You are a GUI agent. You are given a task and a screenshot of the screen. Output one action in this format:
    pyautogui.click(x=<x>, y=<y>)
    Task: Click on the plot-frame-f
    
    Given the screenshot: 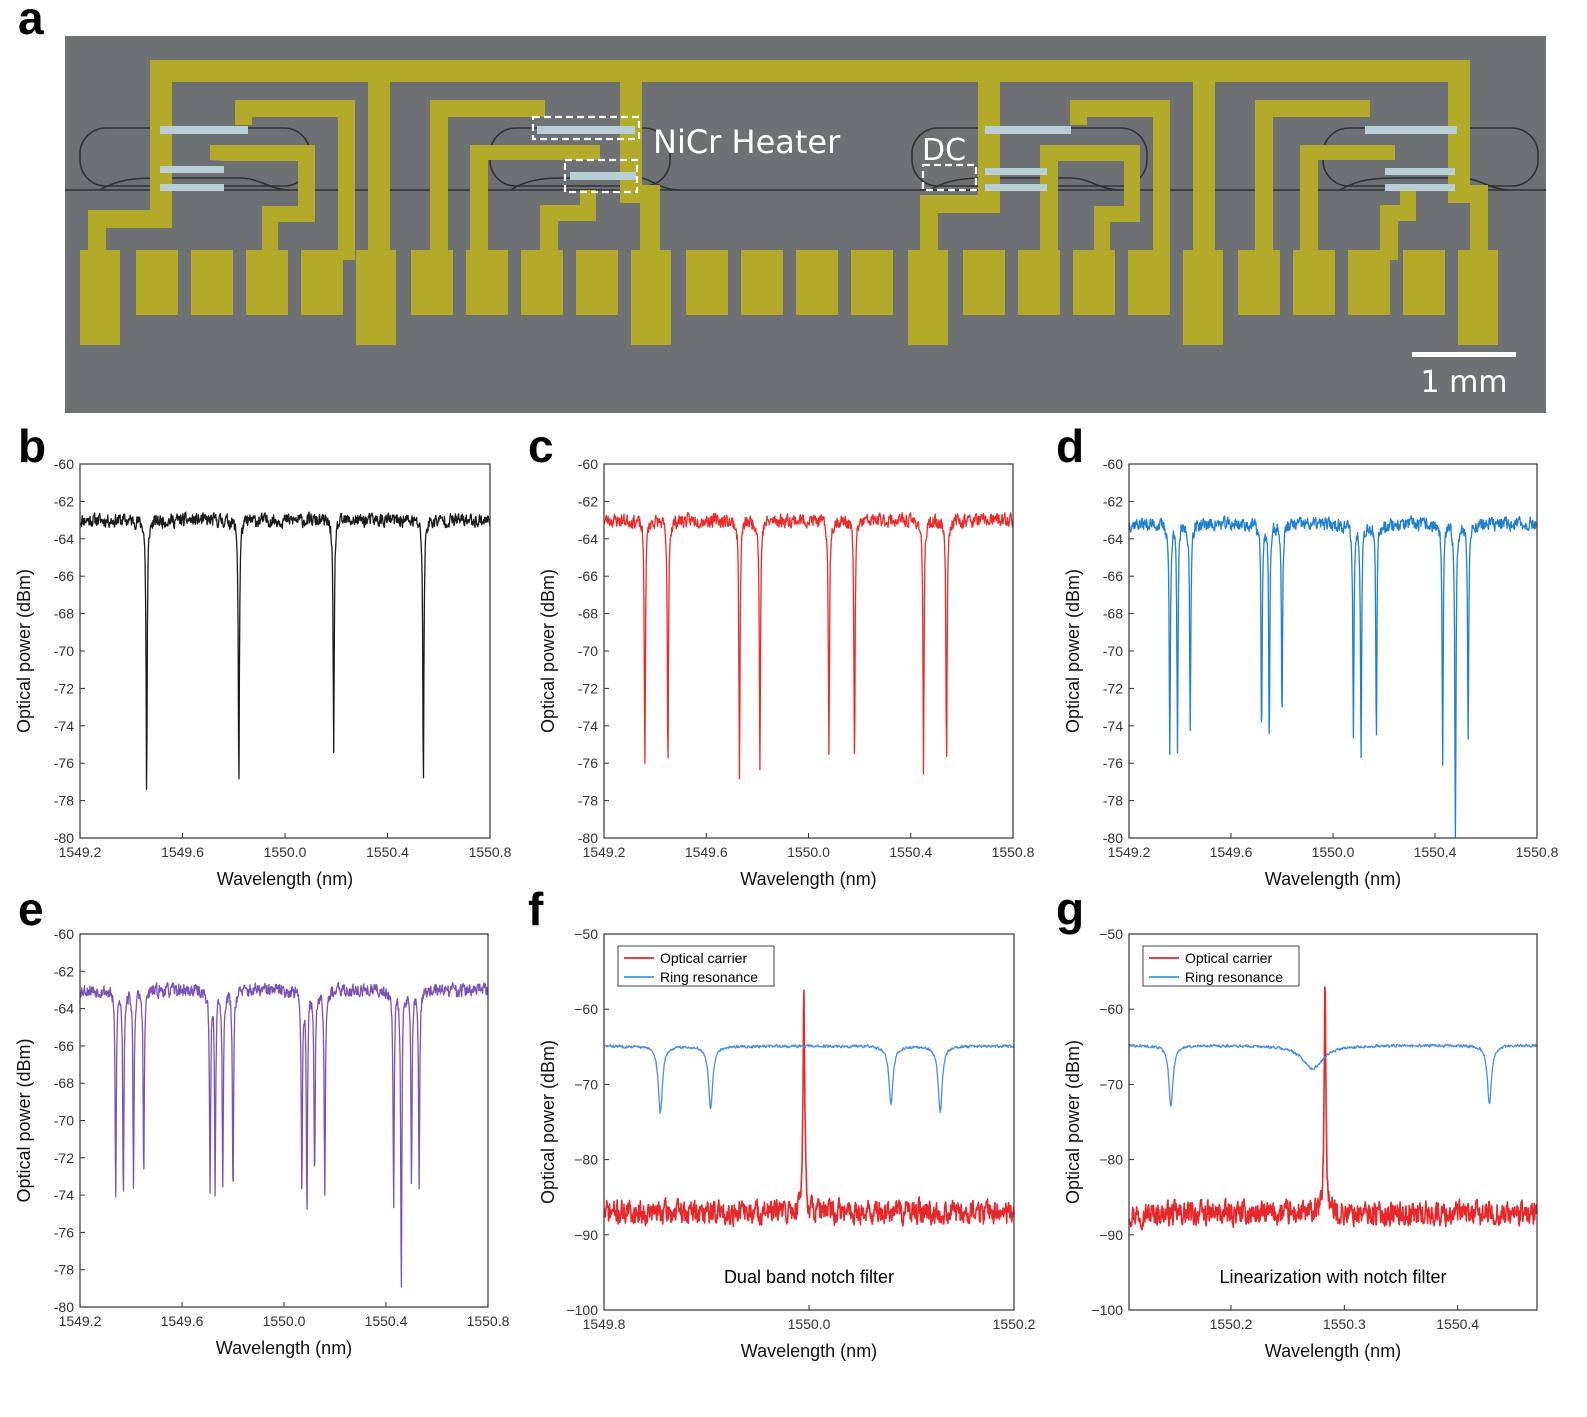 What is the action you would take?
    pyautogui.click(x=809, y=1122)
    